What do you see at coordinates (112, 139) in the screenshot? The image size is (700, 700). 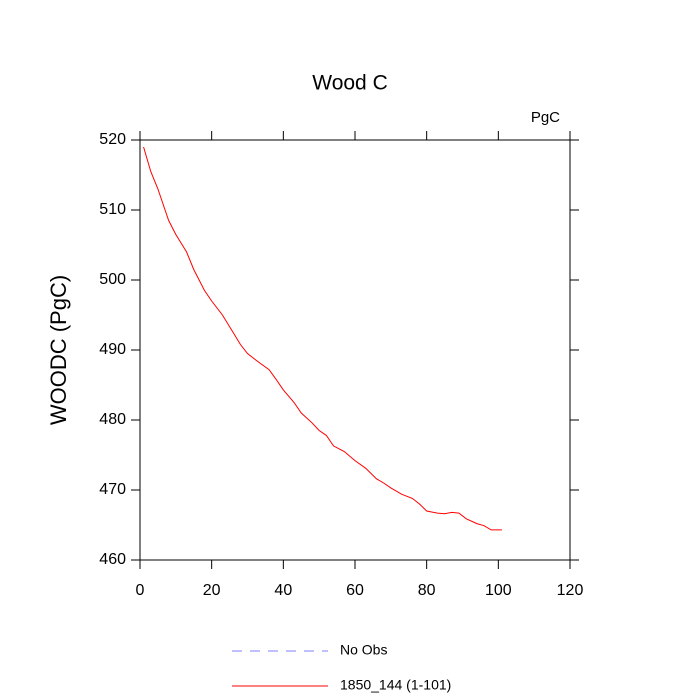 I see `y-tick-label: 520` at bounding box center [112, 139].